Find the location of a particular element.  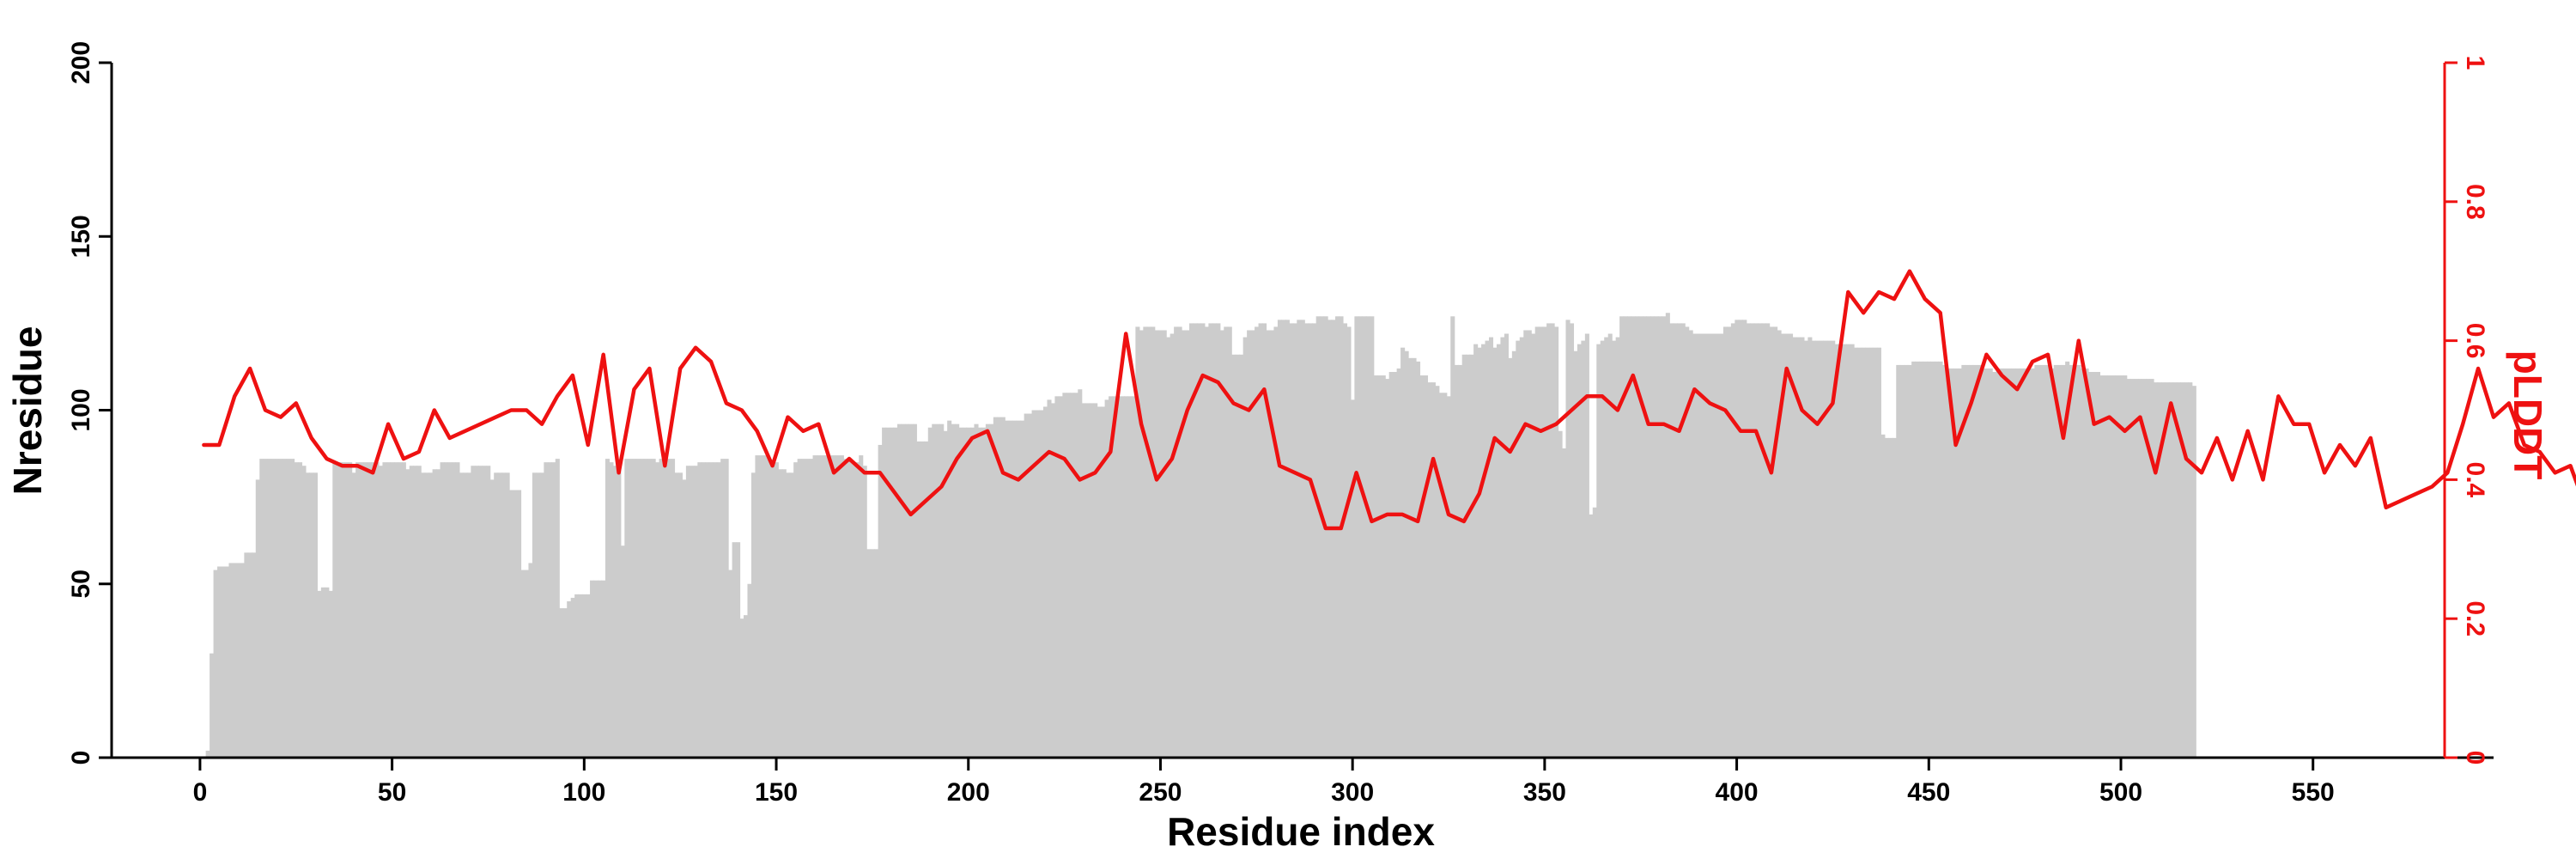

x-tick-label: 550 is located at coordinates (2313, 793).